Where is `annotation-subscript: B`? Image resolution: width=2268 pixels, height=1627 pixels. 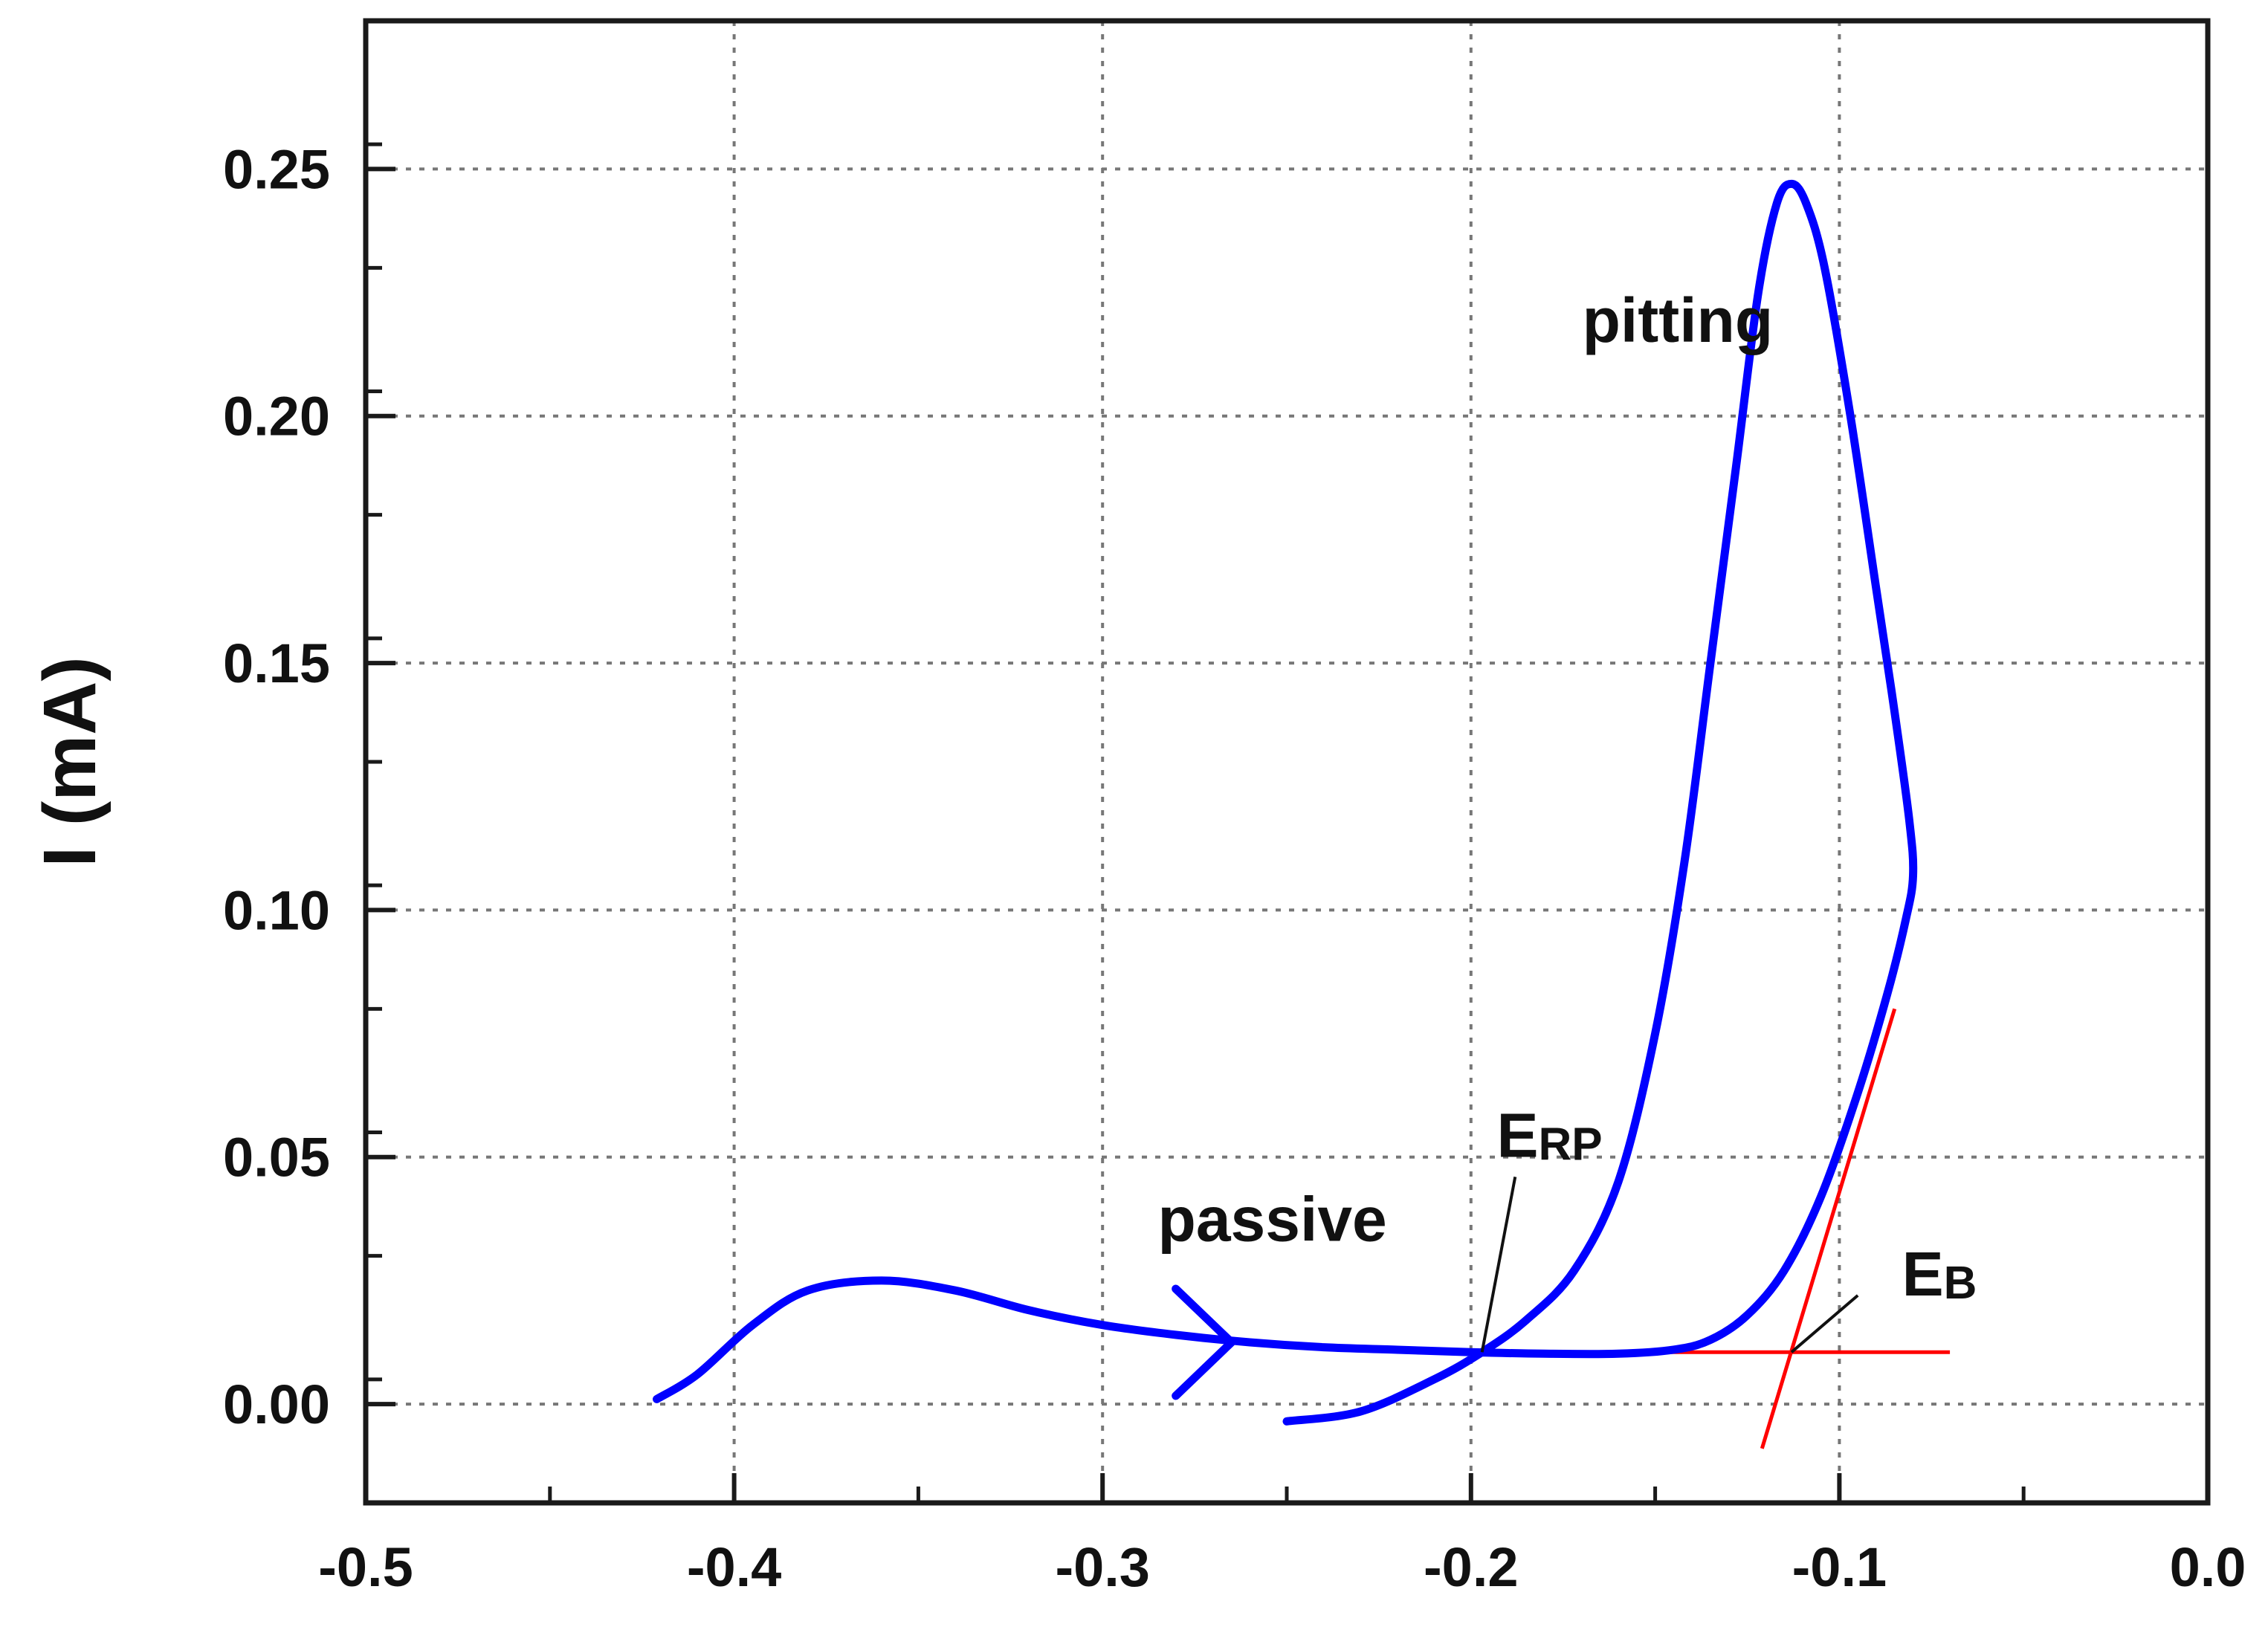 annotation-subscript: B is located at coordinates (1961, 1283).